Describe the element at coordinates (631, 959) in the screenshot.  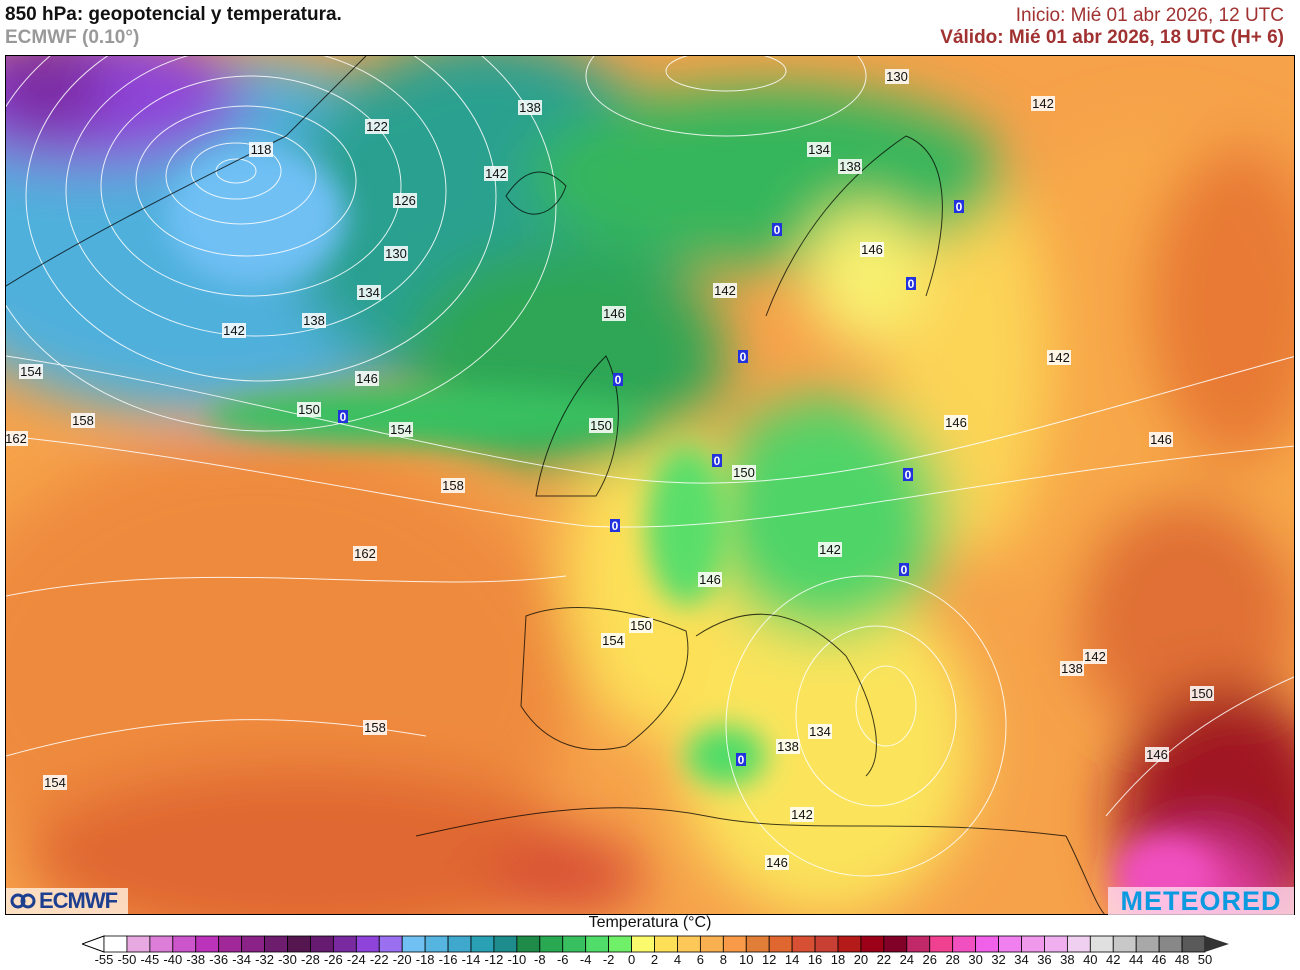
I see `colorbar-tick-label: 0` at that location.